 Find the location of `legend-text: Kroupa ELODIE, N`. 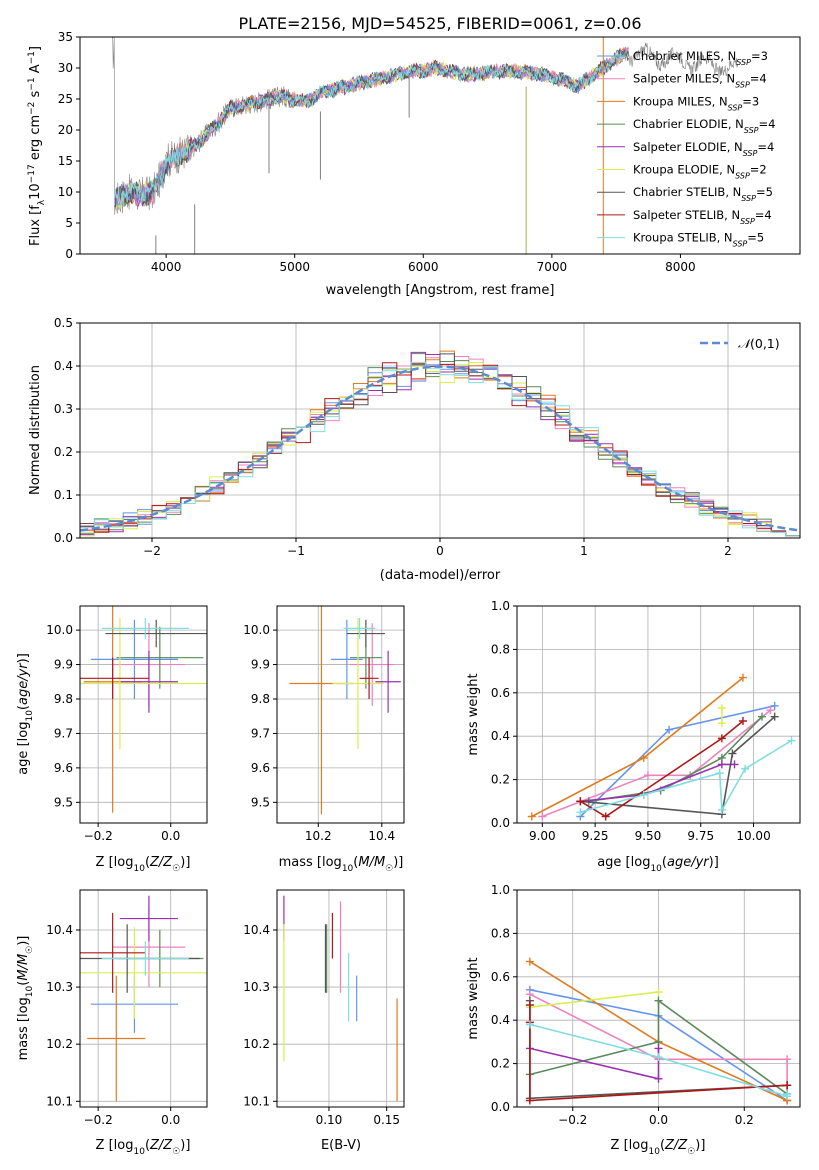

legend-text: Kroupa ELODIE, N is located at coordinates (684, 170).